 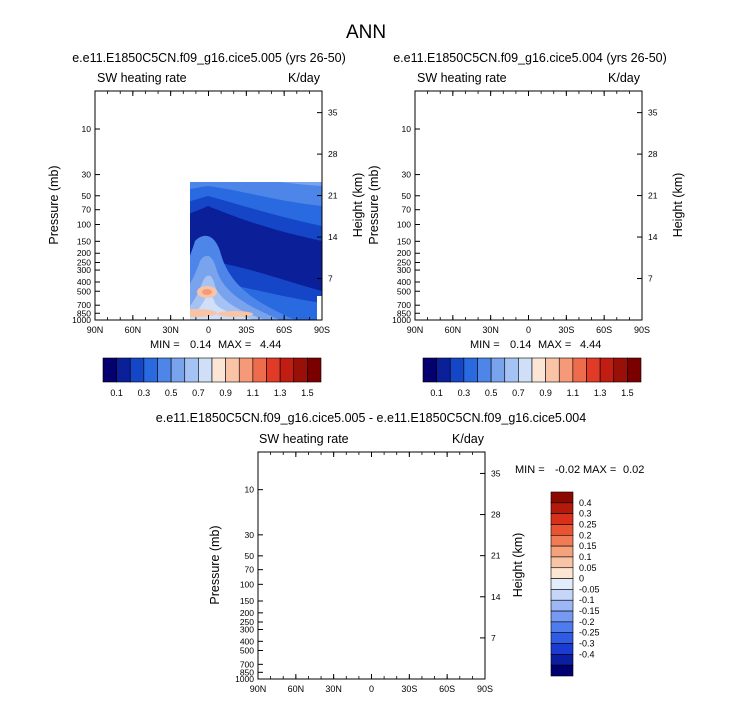 I want to click on max-value: 4.44, so click(x=270, y=345).